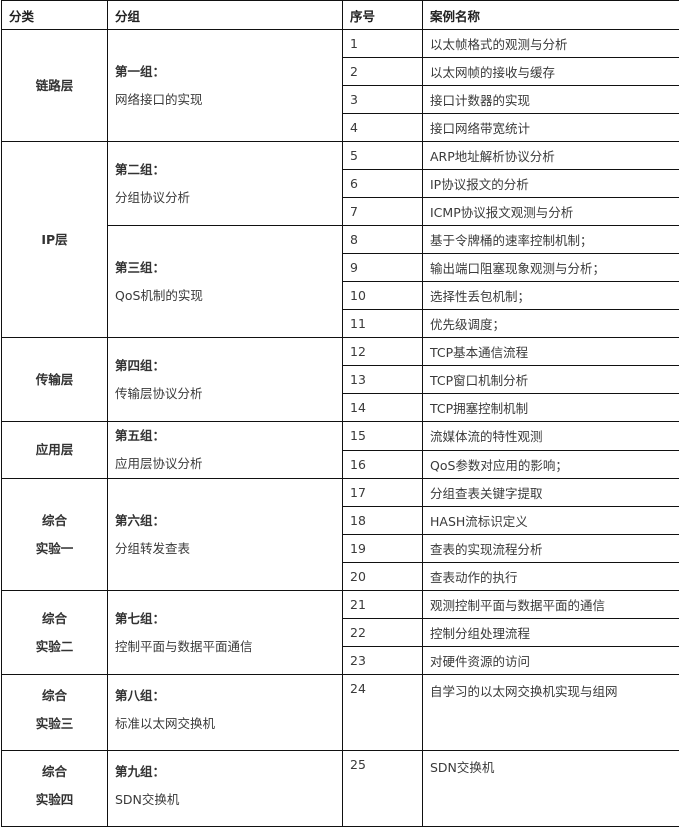 The image size is (679, 827). I want to click on case-name: 以太帧格式的观测与分析, so click(551, 44).